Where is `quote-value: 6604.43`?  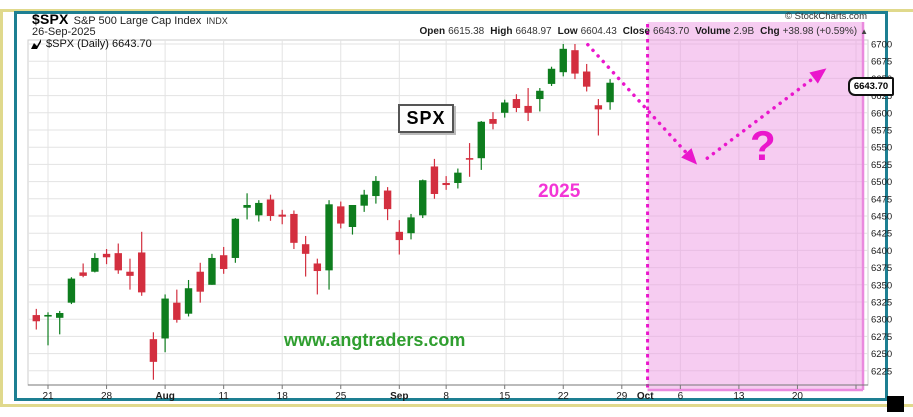
quote-value: 6604.43 is located at coordinates (598, 31).